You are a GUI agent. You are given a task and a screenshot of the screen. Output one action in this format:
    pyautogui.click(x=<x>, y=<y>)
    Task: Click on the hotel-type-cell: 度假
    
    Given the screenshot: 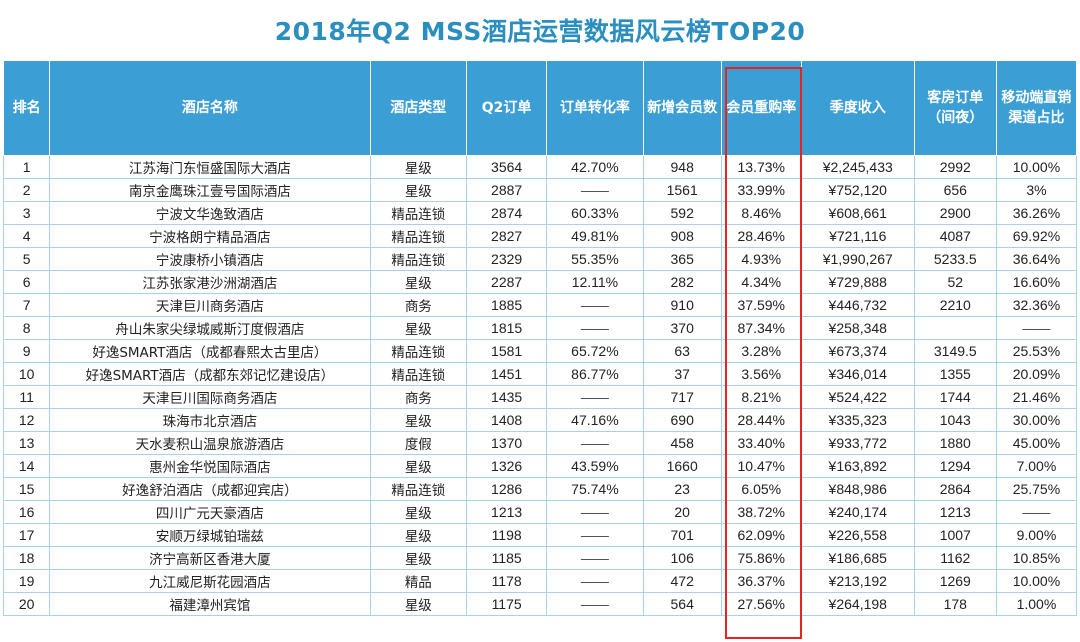 What is the action you would take?
    pyautogui.click(x=418, y=443)
    